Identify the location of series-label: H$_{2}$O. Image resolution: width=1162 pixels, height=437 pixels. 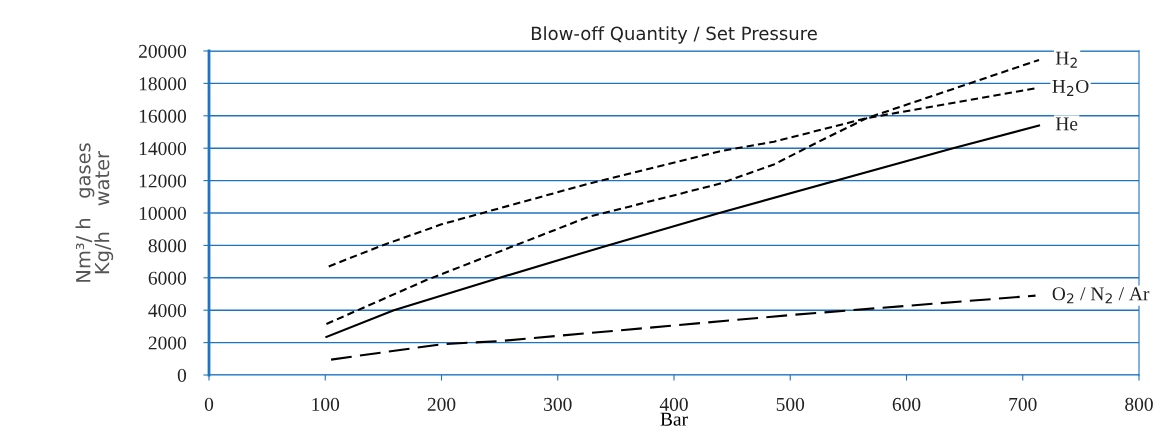
(1070, 87).